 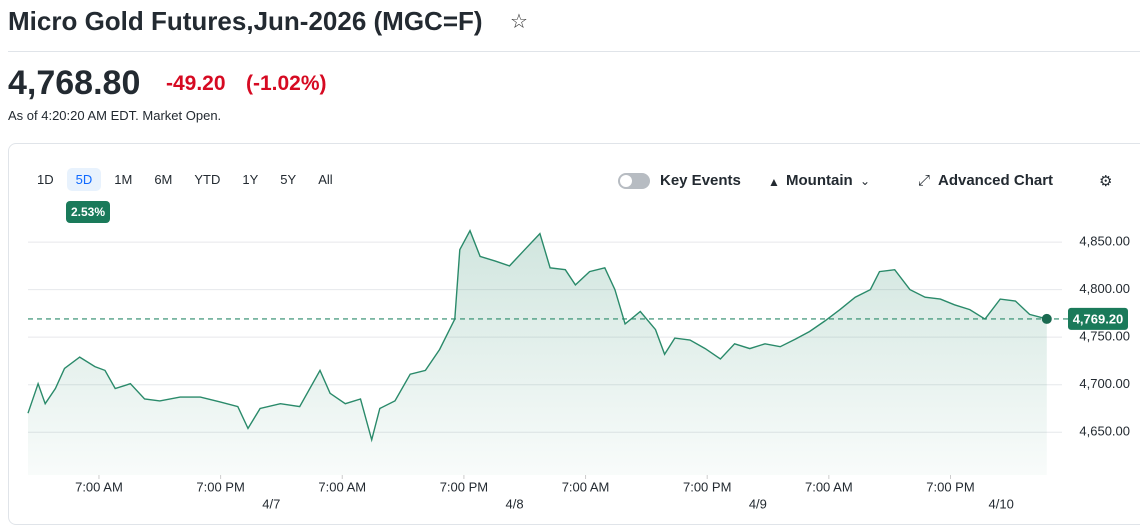 I want to click on range-selector: 1D 5D 1M 6M YTD 1Y 5Y All, so click(x=187, y=179).